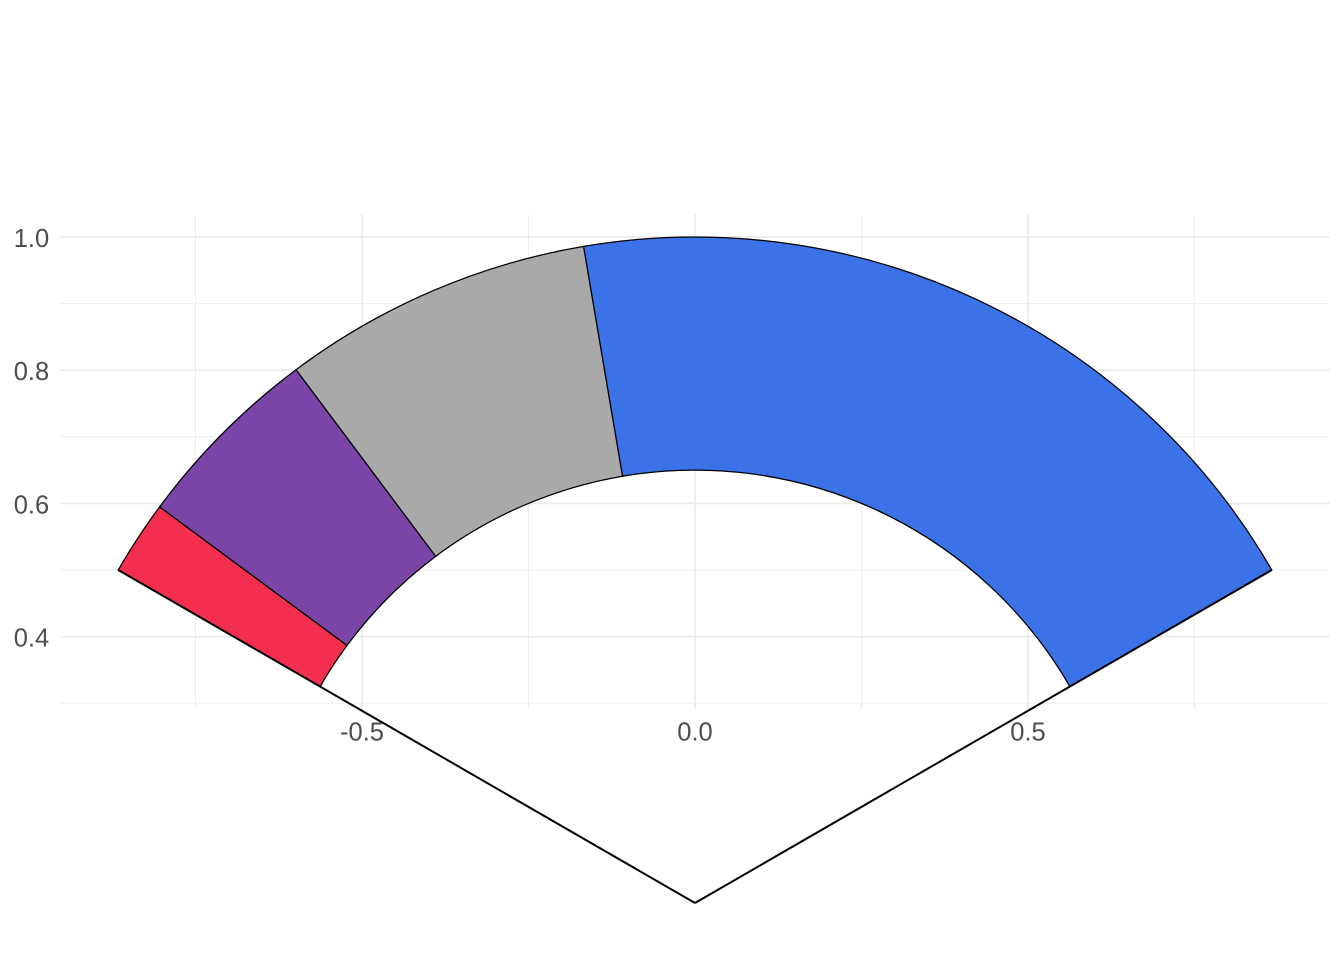  I want to click on svg-text: 0.5, so click(1027, 733).